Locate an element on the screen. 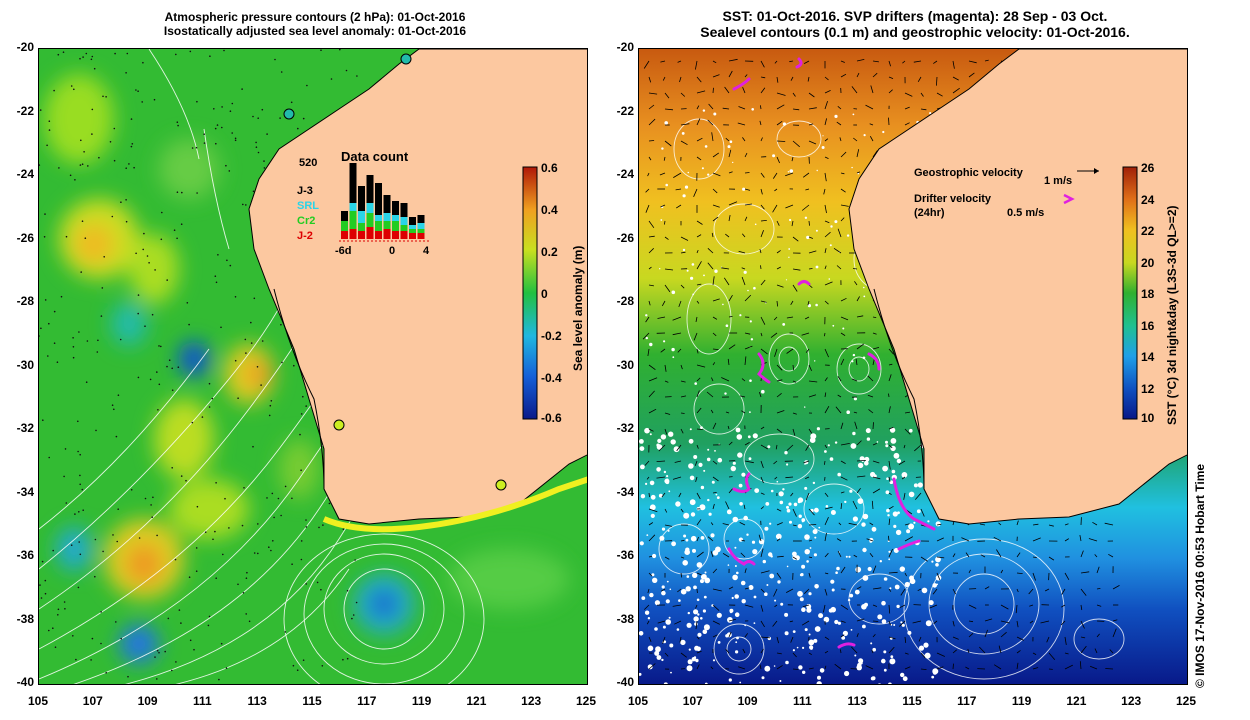 The width and height of the screenshot is (1250, 720). left-lon-tick: 117 is located at coordinates (367, 701).